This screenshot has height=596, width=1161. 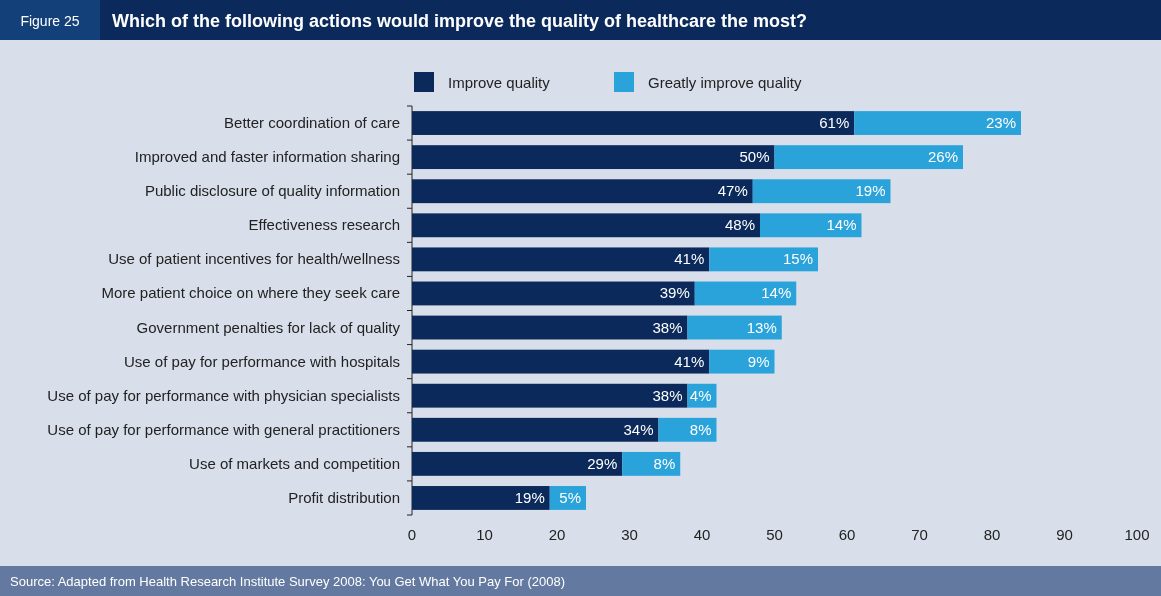 What do you see at coordinates (1064, 534) in the screenshot?
I see `x-tick-label: 90` at bounding box center [1064, 534].